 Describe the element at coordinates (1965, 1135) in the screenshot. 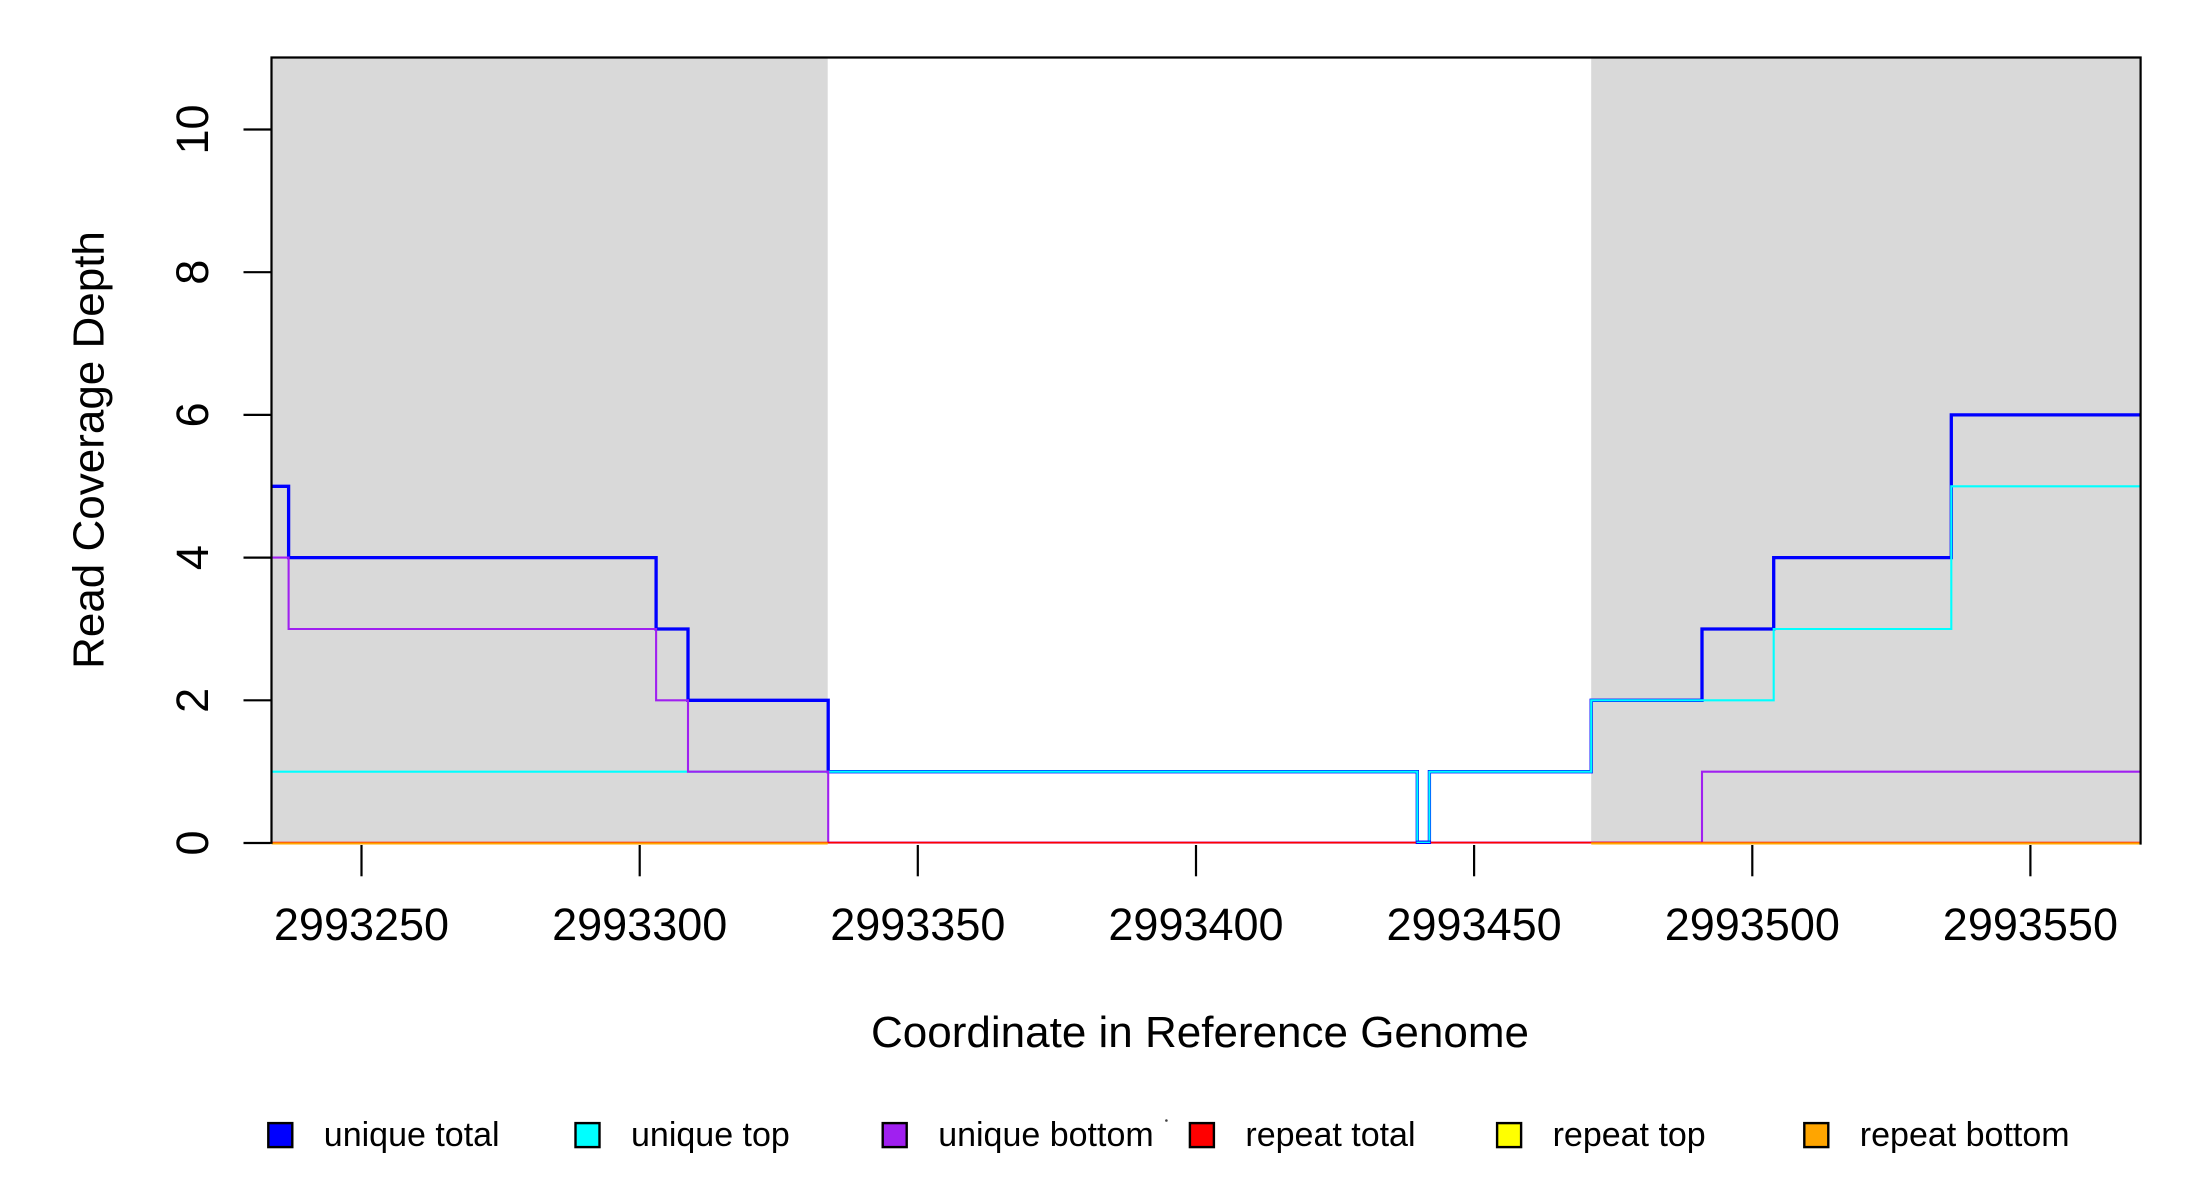

I see `svg-text: repeat bottom` at that location.